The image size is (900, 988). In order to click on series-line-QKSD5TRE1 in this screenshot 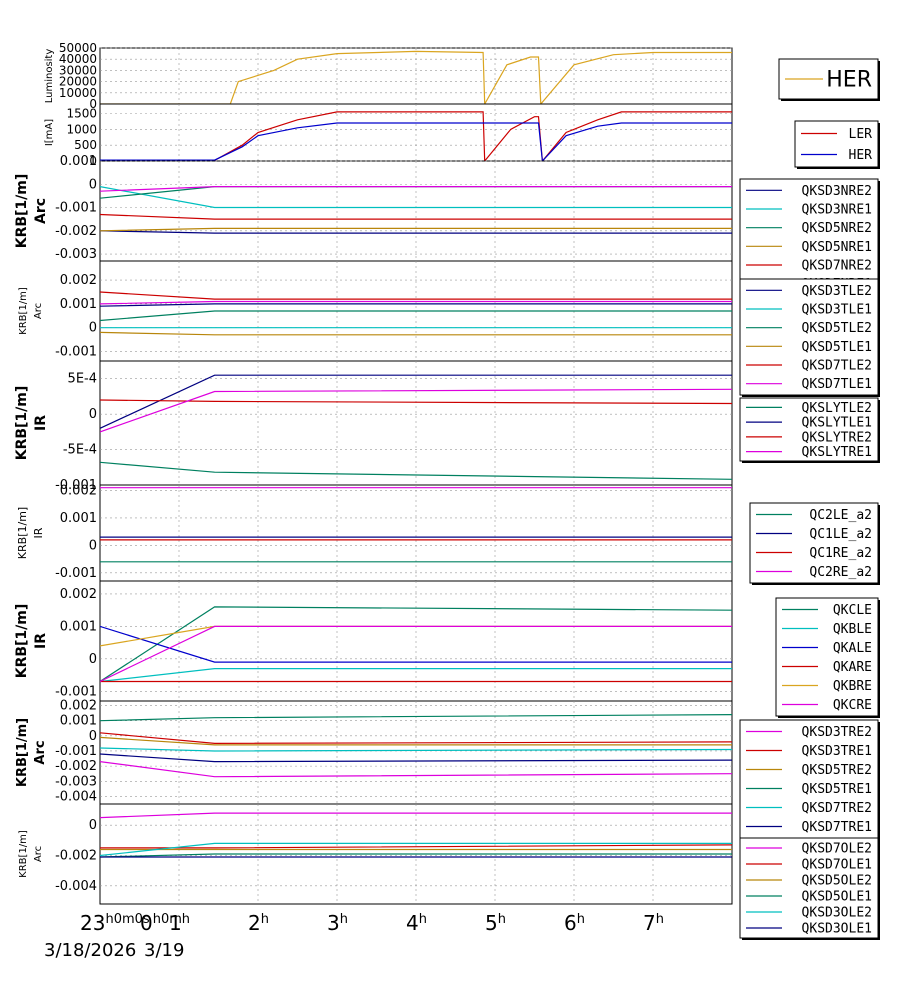, I will do `click(416, 718)`.